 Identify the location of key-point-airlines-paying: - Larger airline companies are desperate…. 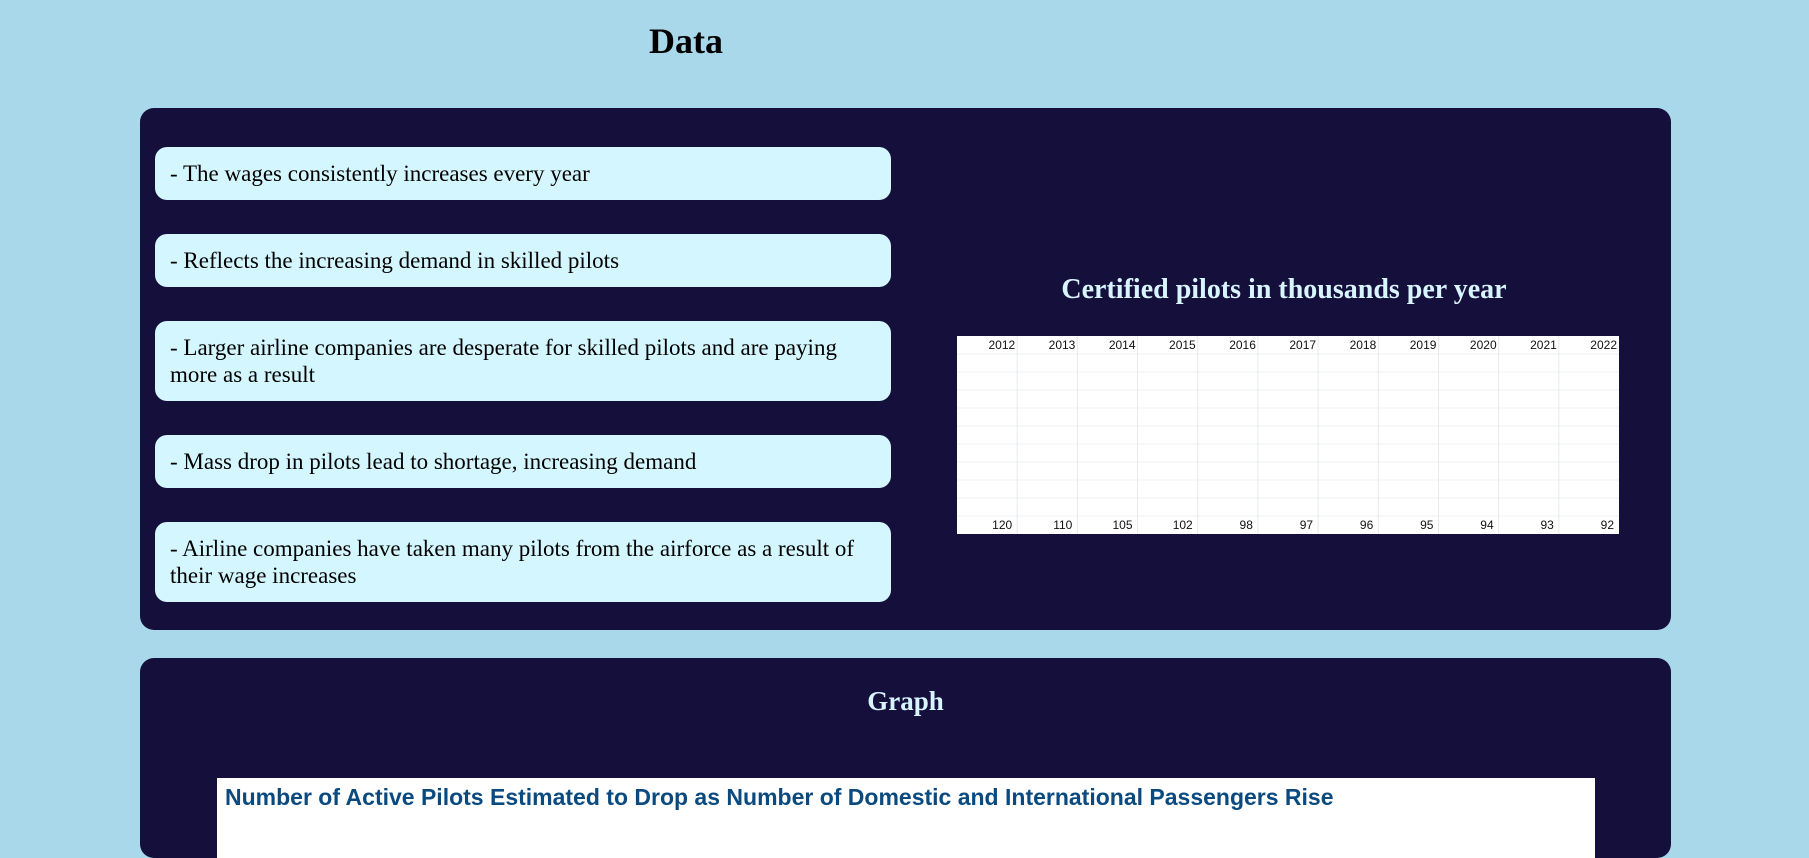
(523, 361).